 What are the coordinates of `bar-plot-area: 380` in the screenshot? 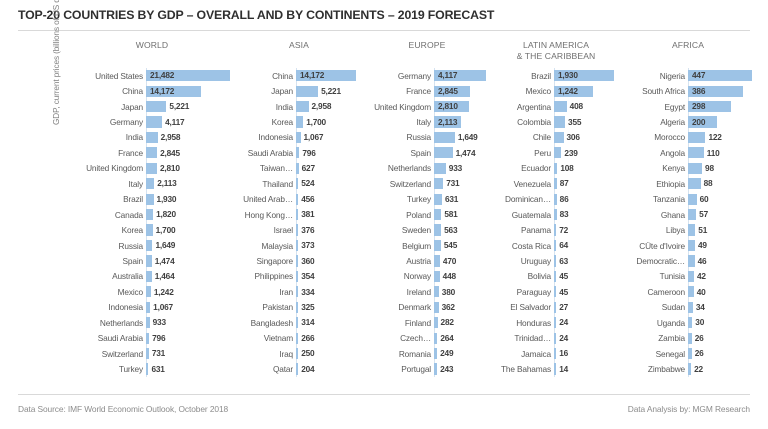 It's located at (463, 291).